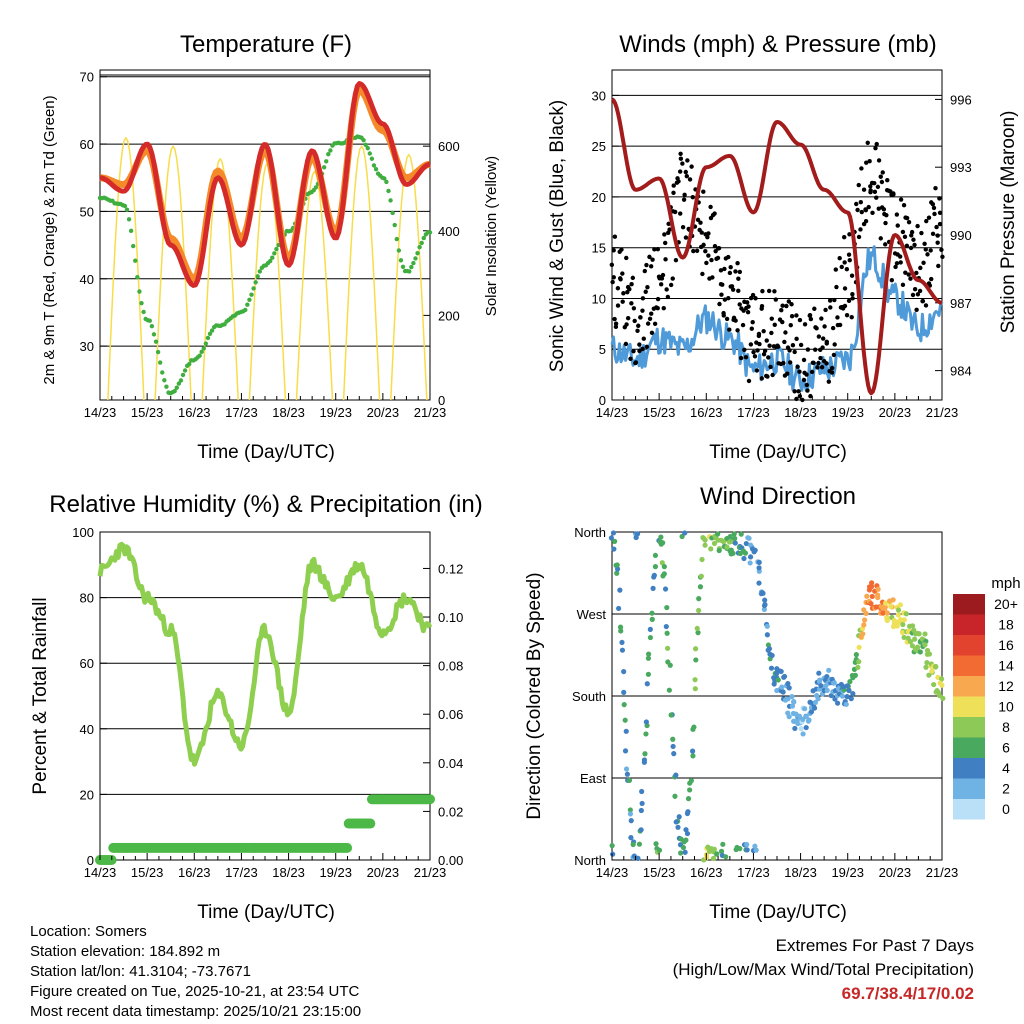 This screenshot has width=1024, height=1024. I want to click on temperature-y-tick-label: 70, so click(87, 77).